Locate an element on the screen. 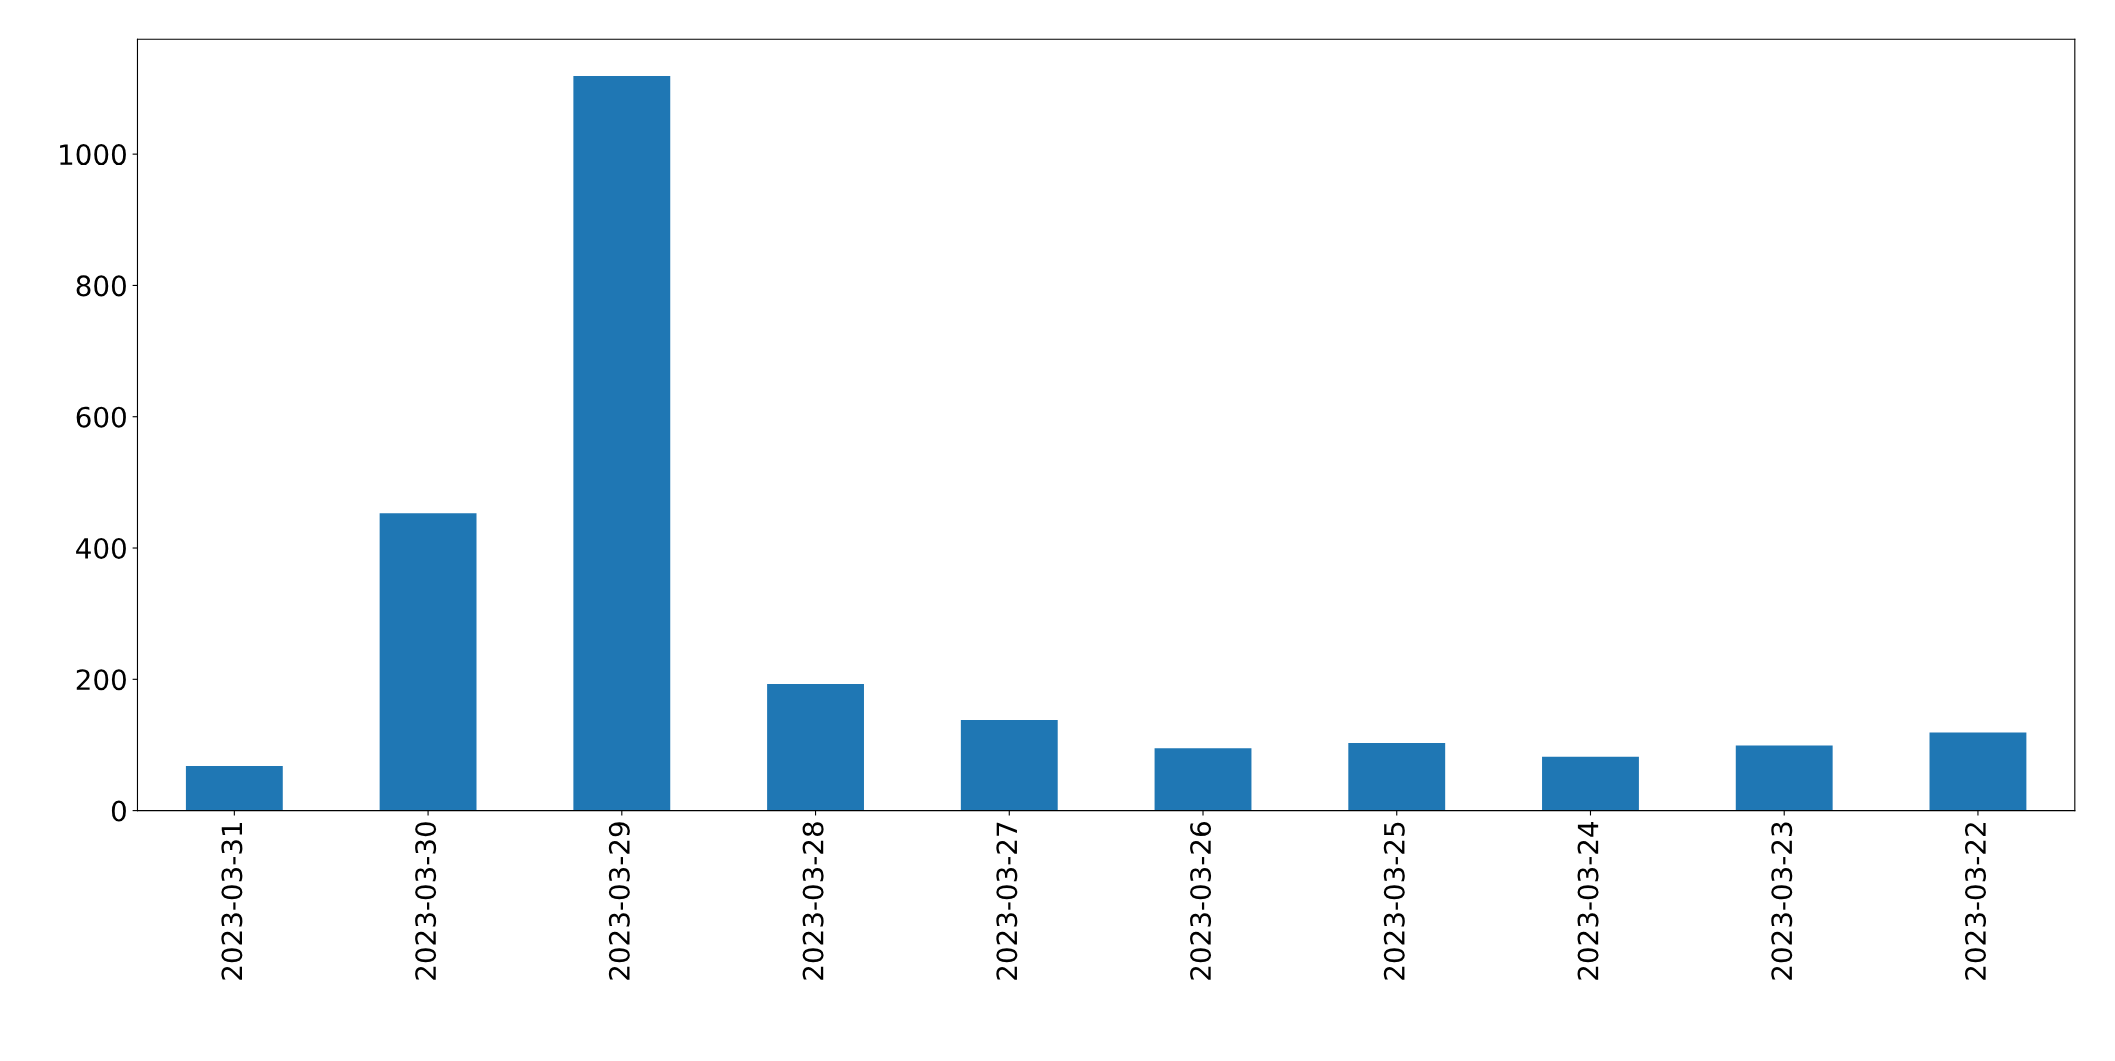 Image resolution: width=2115 pixels, height=1061 pixels. y-tick-label: 800 is located at coordinates (101, 286).